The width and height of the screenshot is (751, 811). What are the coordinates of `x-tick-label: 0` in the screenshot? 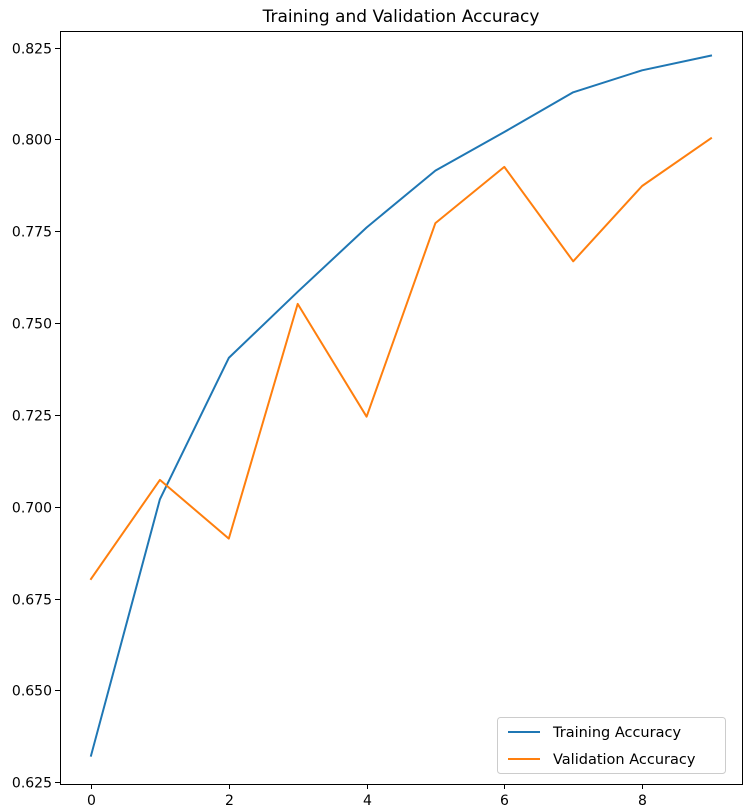 It's located at (91, 801).